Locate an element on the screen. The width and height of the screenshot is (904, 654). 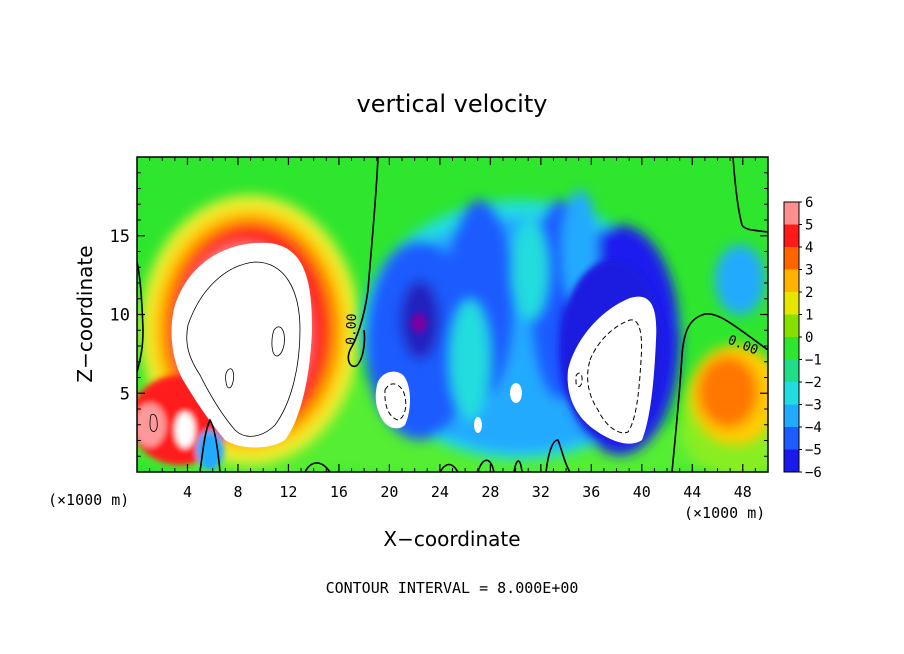
contour-label-left: 0.00 is located at coordinates (352, 329).